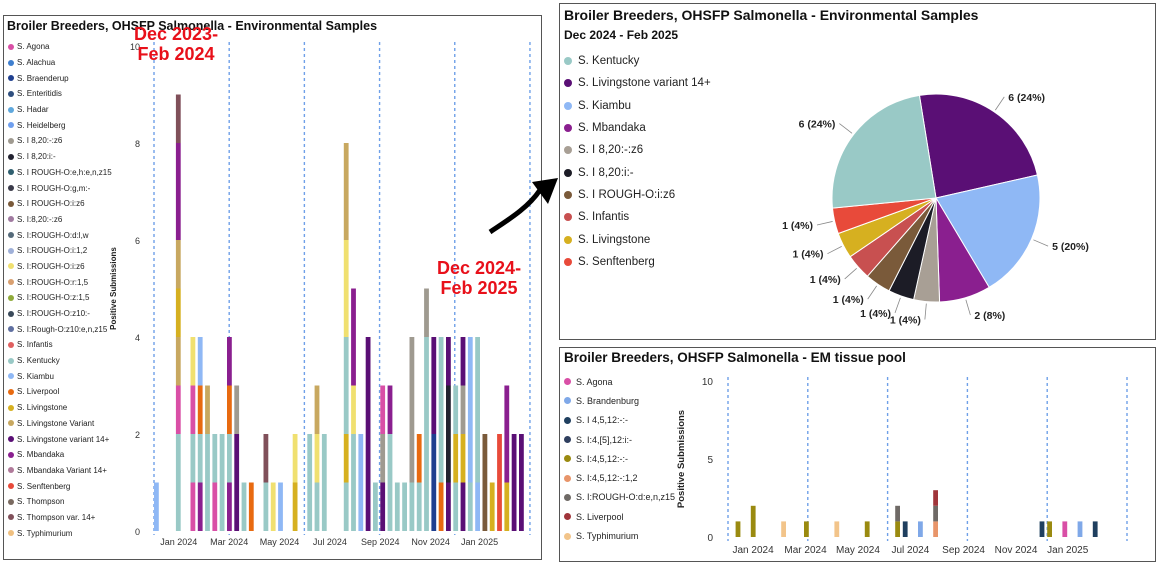  What do you see at coordinates (60, 267) in the screenshot?
I see `legend-item: S. I:ROUGH-O:i:z6` at bounding box center [60, 267].